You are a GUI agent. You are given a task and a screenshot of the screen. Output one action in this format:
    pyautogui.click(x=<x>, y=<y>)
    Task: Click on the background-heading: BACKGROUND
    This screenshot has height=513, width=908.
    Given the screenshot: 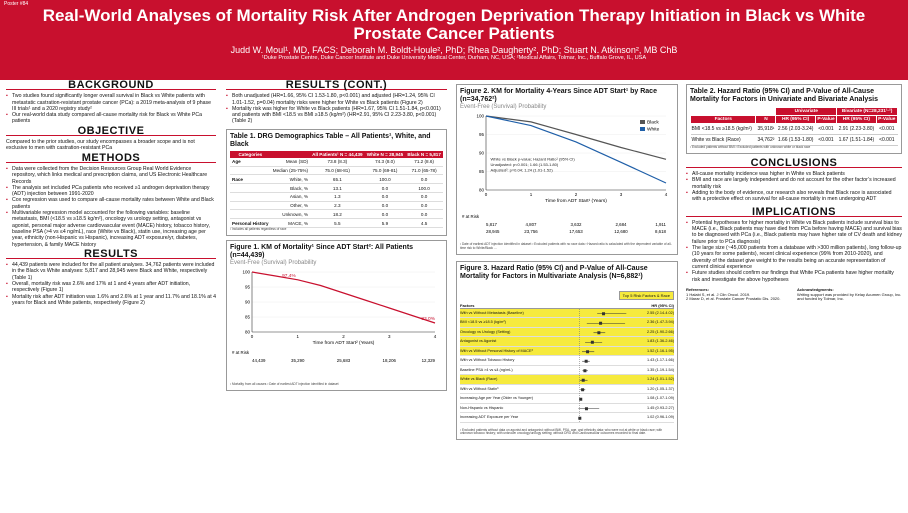 What is the action you would take?
    pyautogui.click(x=111, y=85)
    